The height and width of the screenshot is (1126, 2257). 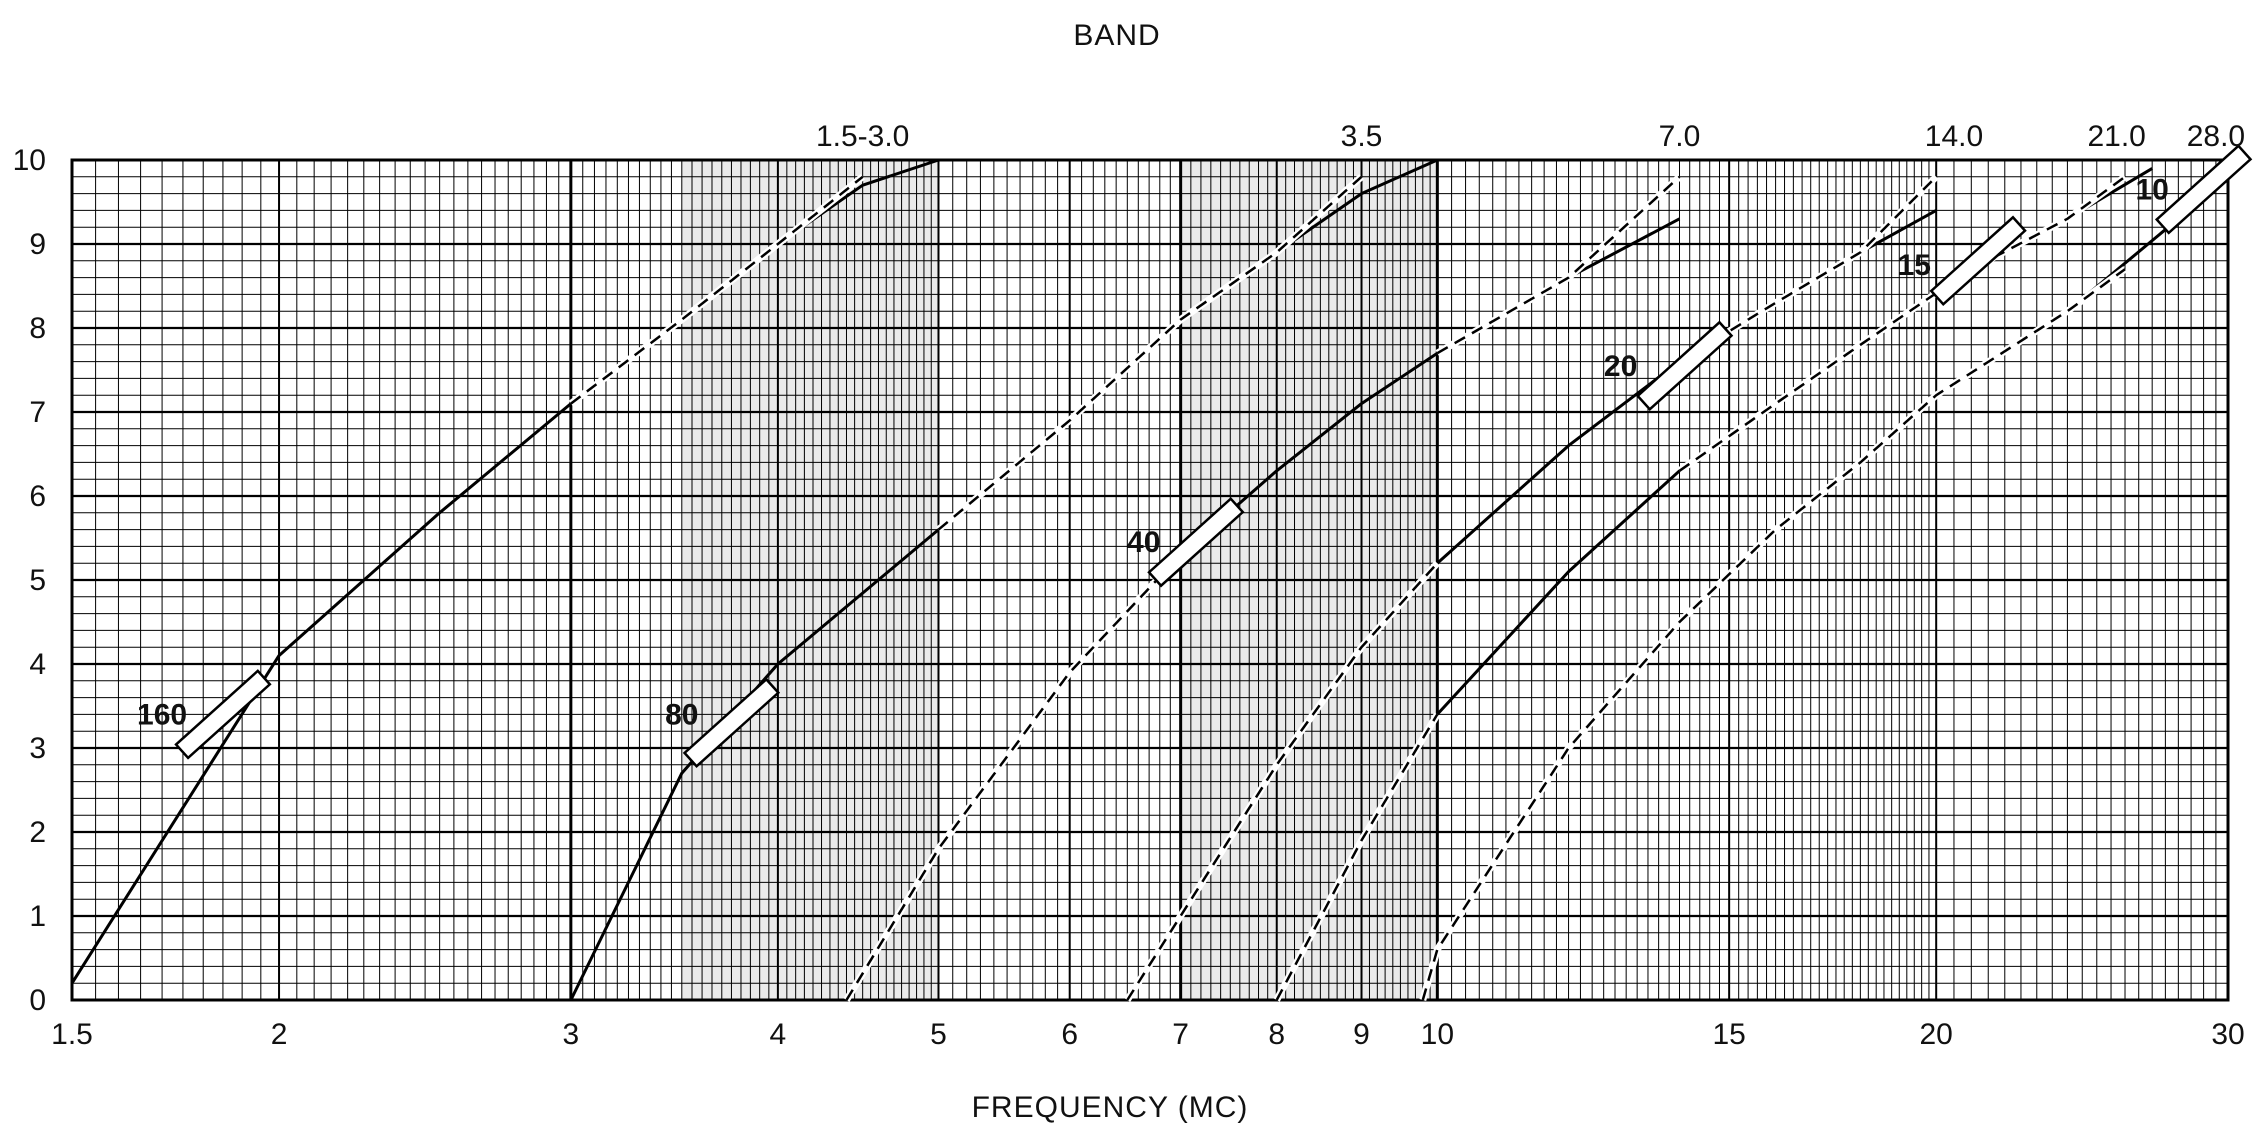 What do you see at coordinates (1110, 1107) in the screenshot?
I see `x-axis-label: FREQUENCY (MC)` at bounding box center [1110, 1107].